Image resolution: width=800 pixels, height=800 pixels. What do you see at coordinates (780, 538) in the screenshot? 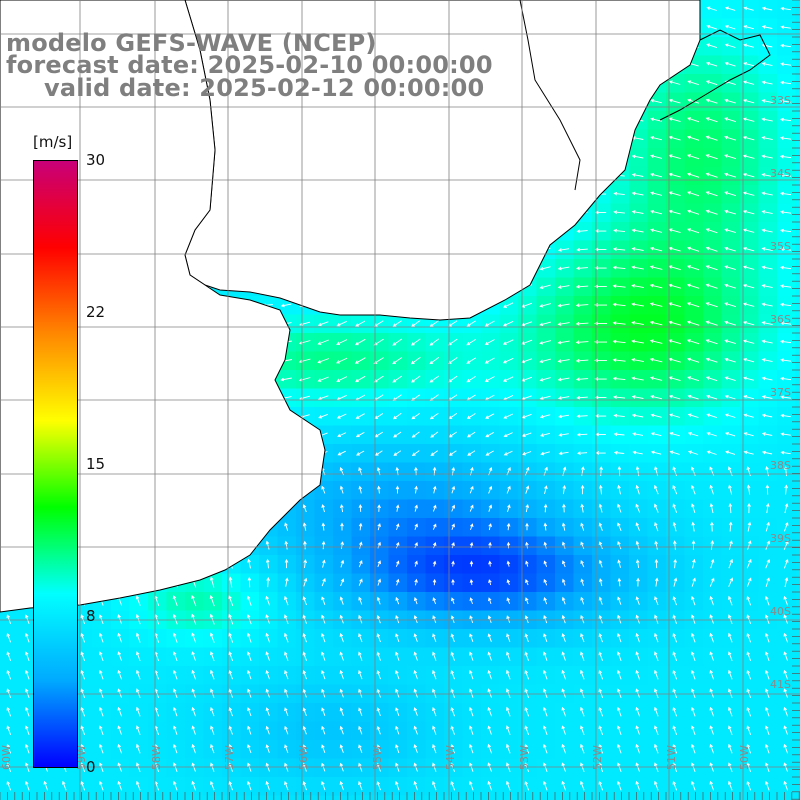
I see `latitude-label: 39S` at bounding box center [780, 538].